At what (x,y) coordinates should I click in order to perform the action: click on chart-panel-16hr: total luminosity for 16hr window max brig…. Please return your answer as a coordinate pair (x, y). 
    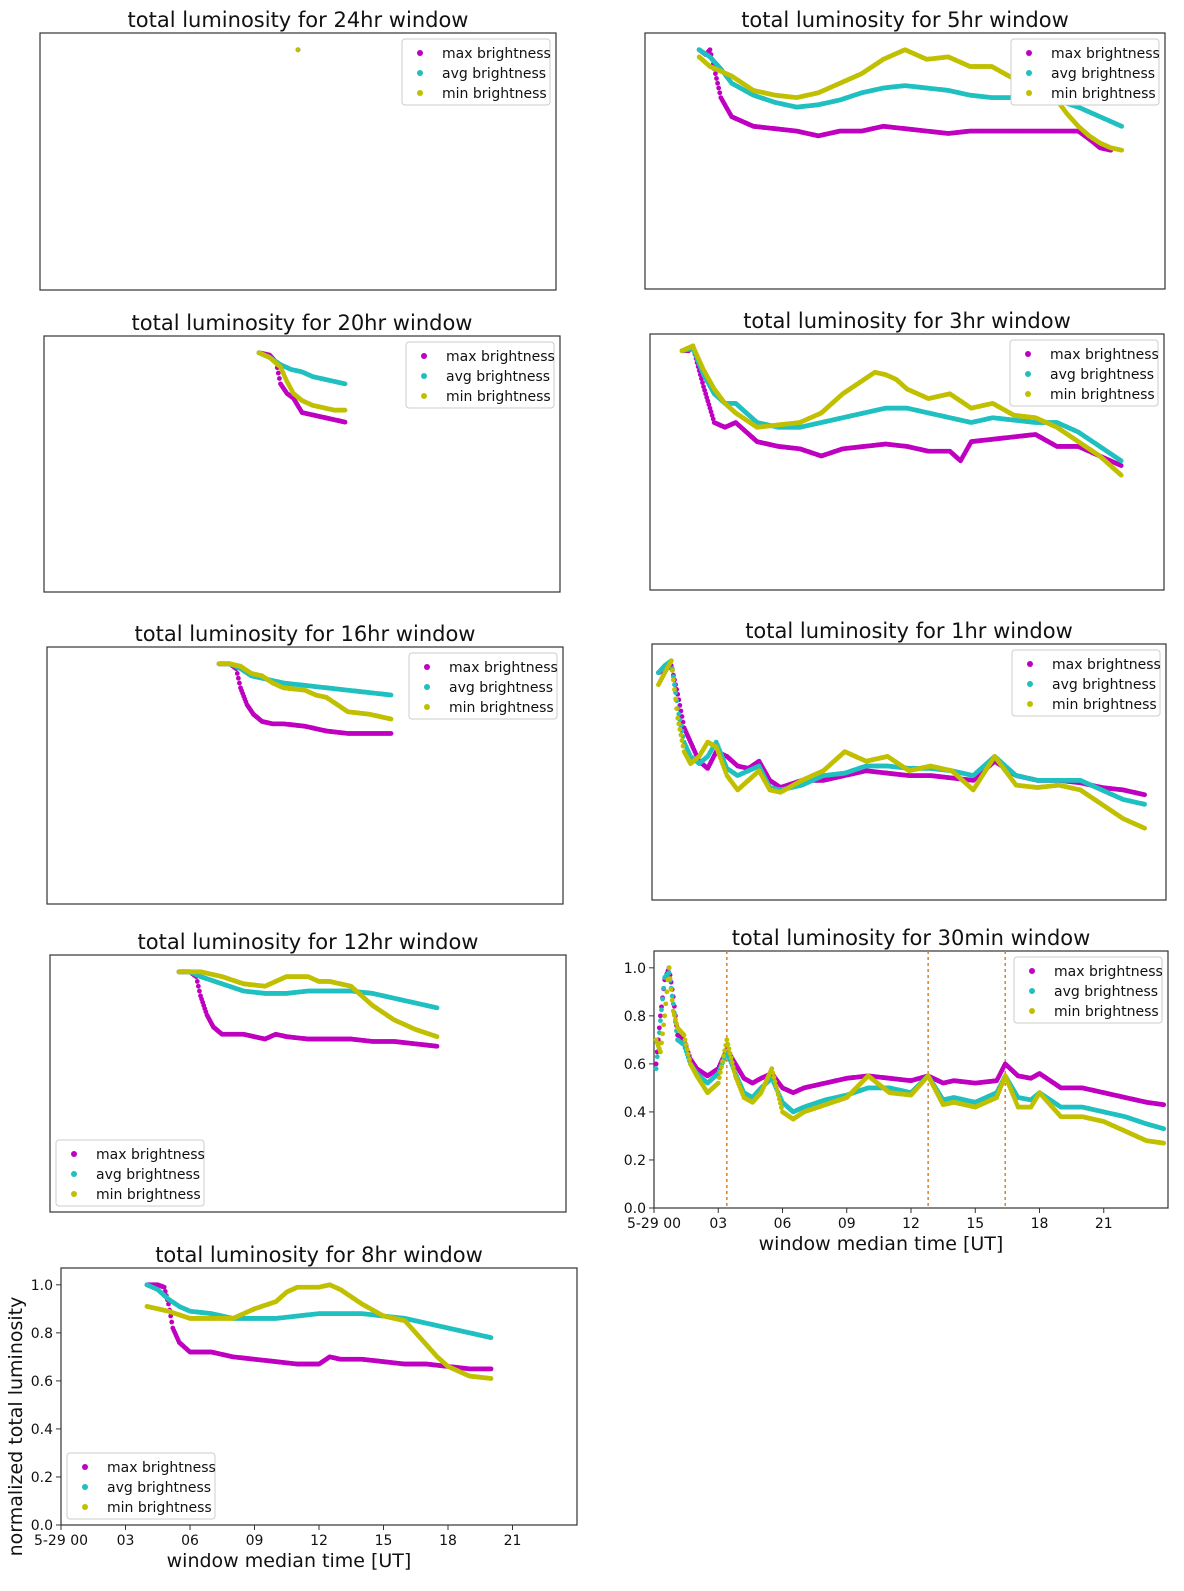
    Looking at the image, I should click on (305, 763).